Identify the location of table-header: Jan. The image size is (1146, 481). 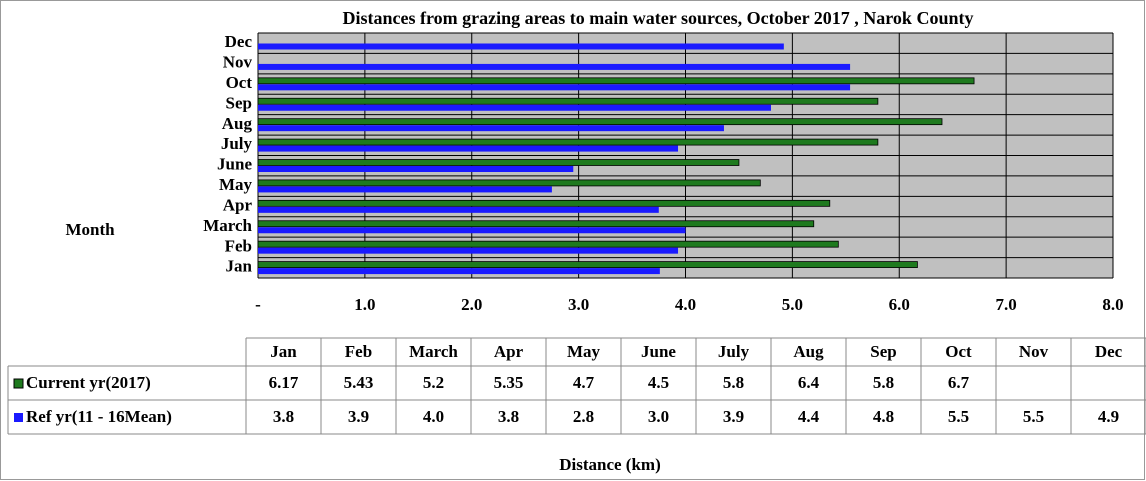
(283, 351).